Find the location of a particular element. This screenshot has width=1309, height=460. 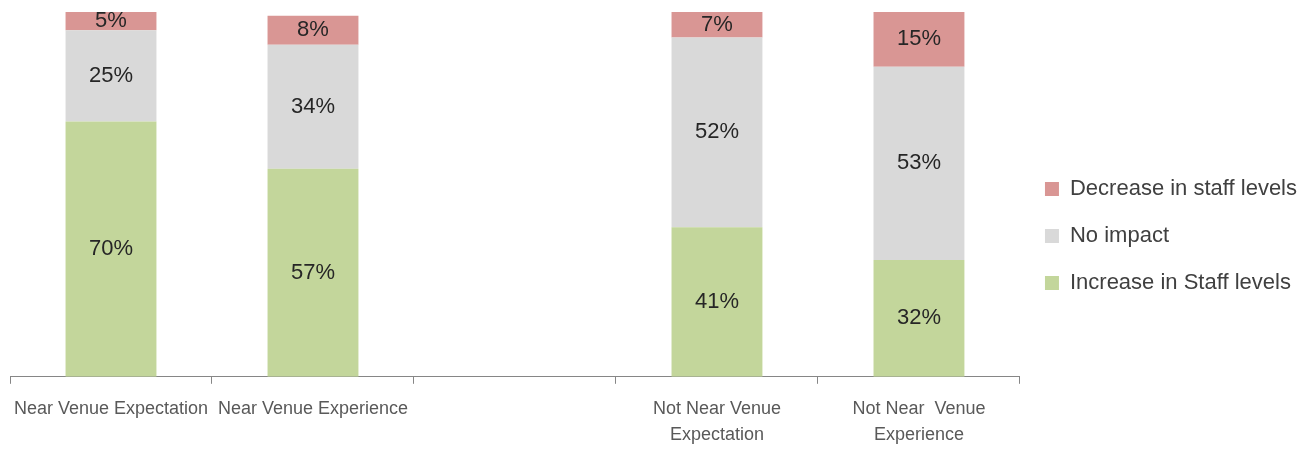

legend-label: Increase in Staff levels is located at coordinates (1180, 282).